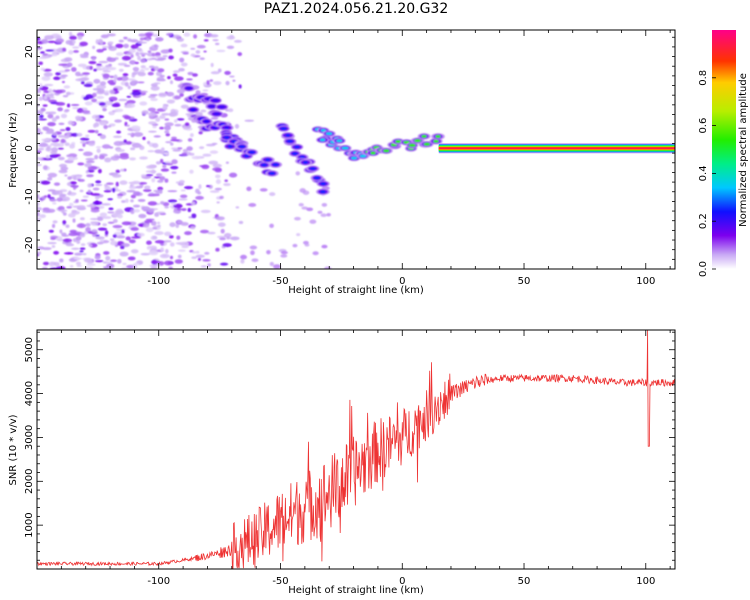 The image size is (750, 600). I want to click on colorbar-tick-label: 0.4, so click(703, 173).